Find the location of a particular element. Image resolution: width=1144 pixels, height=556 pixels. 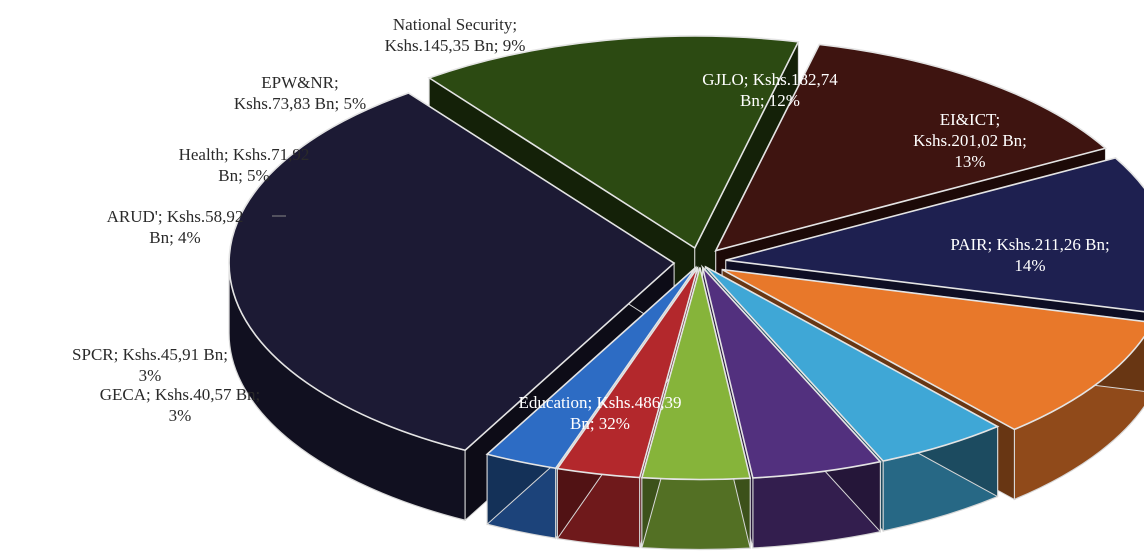

slice-spcr is located at coordinates (627, 372).